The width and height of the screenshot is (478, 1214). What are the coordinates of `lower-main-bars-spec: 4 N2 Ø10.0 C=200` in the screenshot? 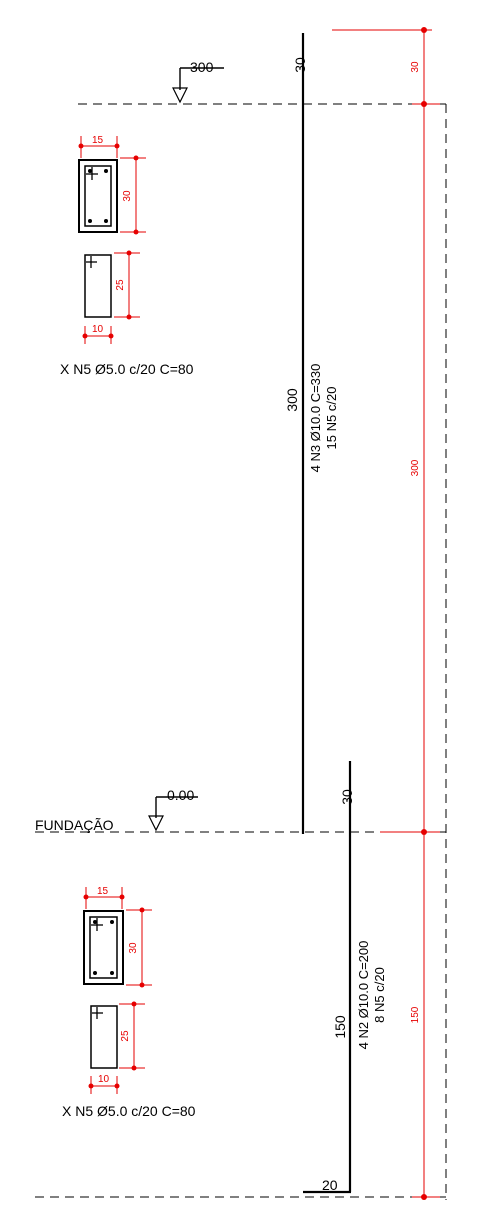 It's located at (363, 995).